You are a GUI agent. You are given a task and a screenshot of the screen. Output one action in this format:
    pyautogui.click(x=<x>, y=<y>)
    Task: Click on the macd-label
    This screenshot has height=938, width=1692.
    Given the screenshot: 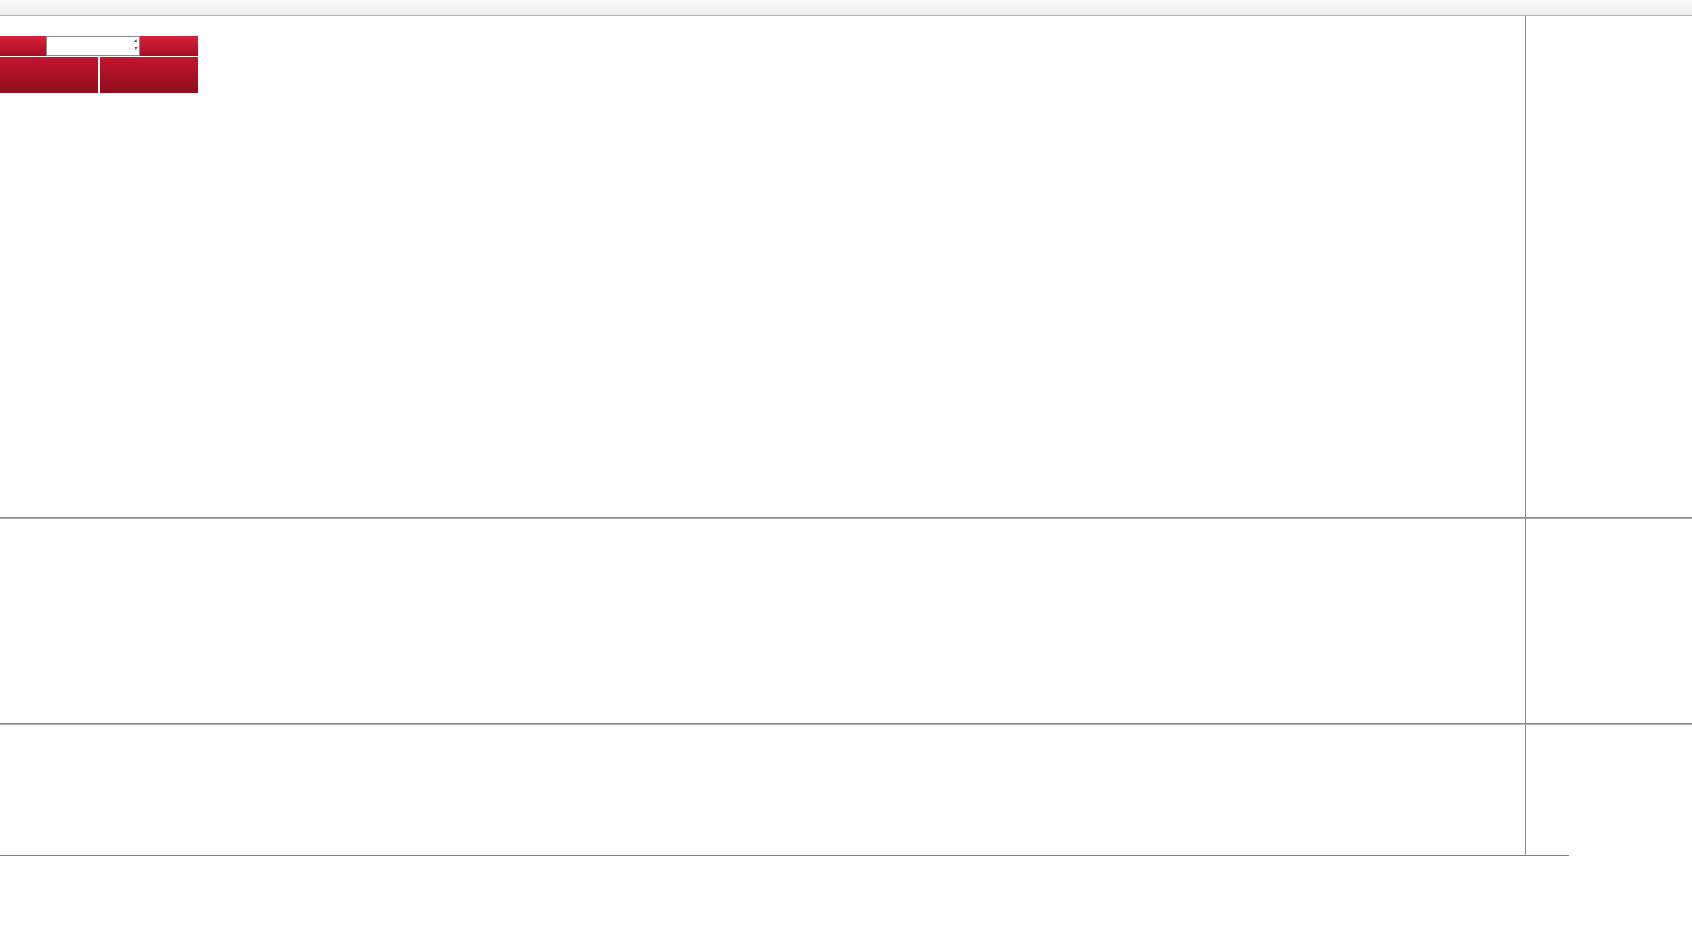 What is the action you would take?
    pyautogui.click(x=6, y=526)
    